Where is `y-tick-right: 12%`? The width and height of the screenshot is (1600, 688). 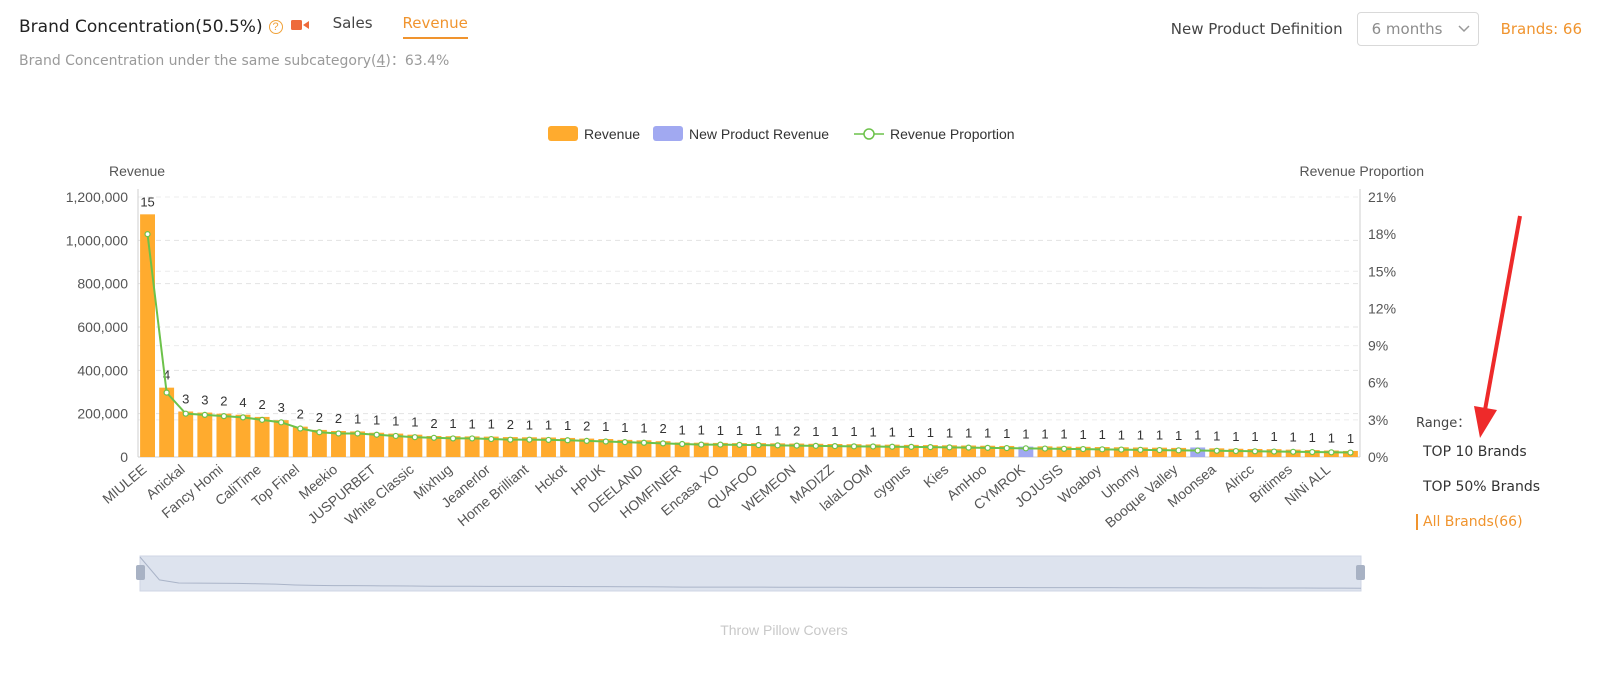 y-tick-right: 12% is located at coordinates (1382, 308).